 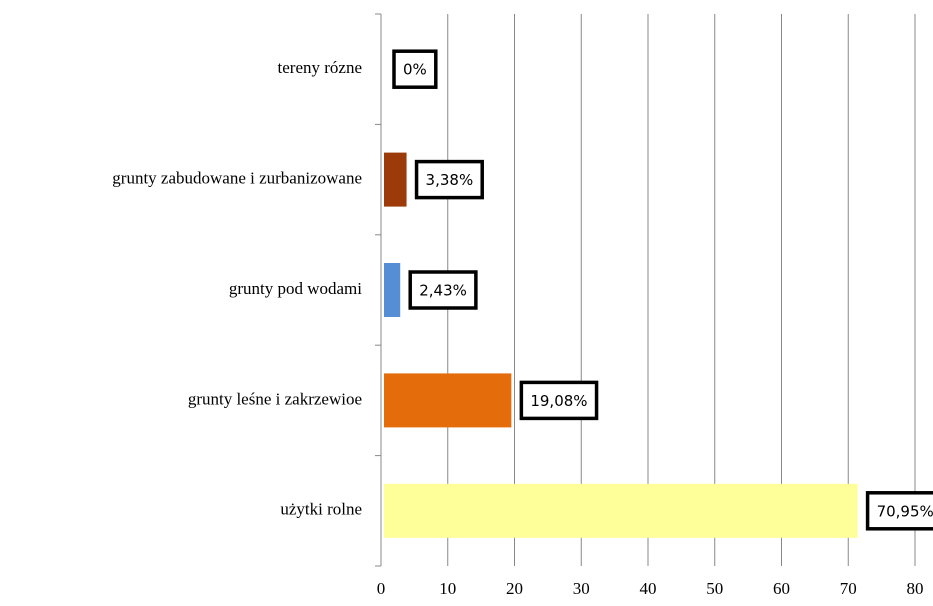 I want to click on value-label: 3,38%, so click(x=450, y=180).